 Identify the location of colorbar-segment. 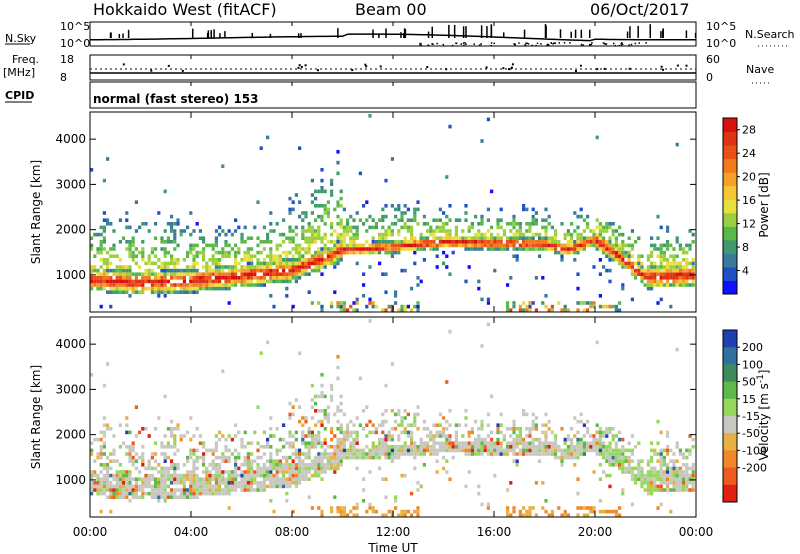
(730, 152).